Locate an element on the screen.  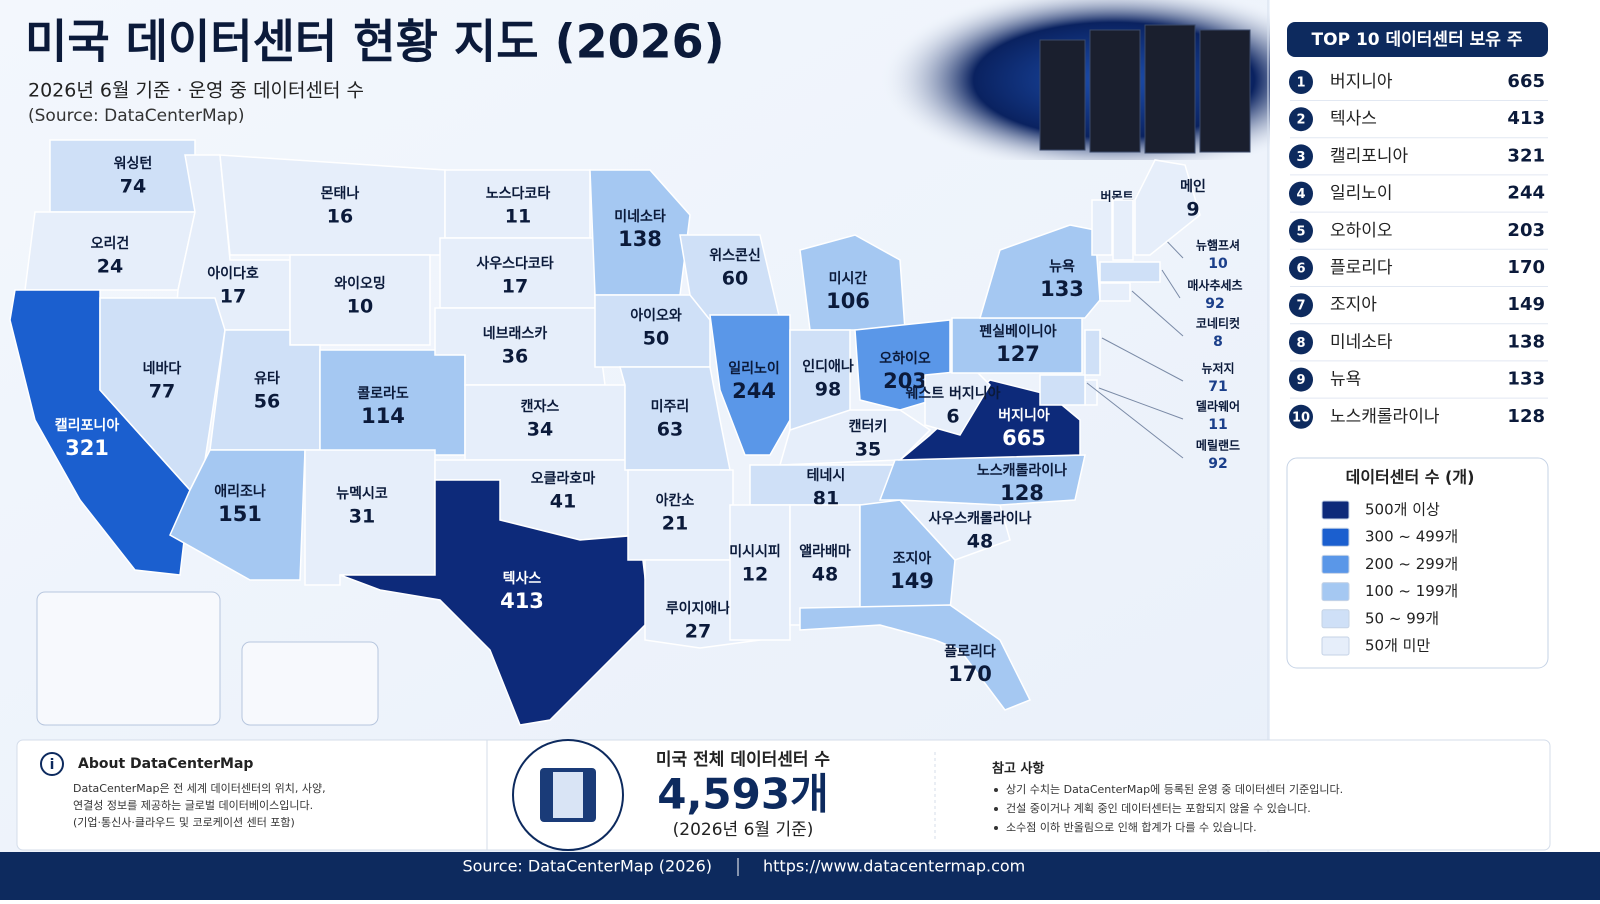
state-name: 버지니아 is located at coordinates (1024, 415).